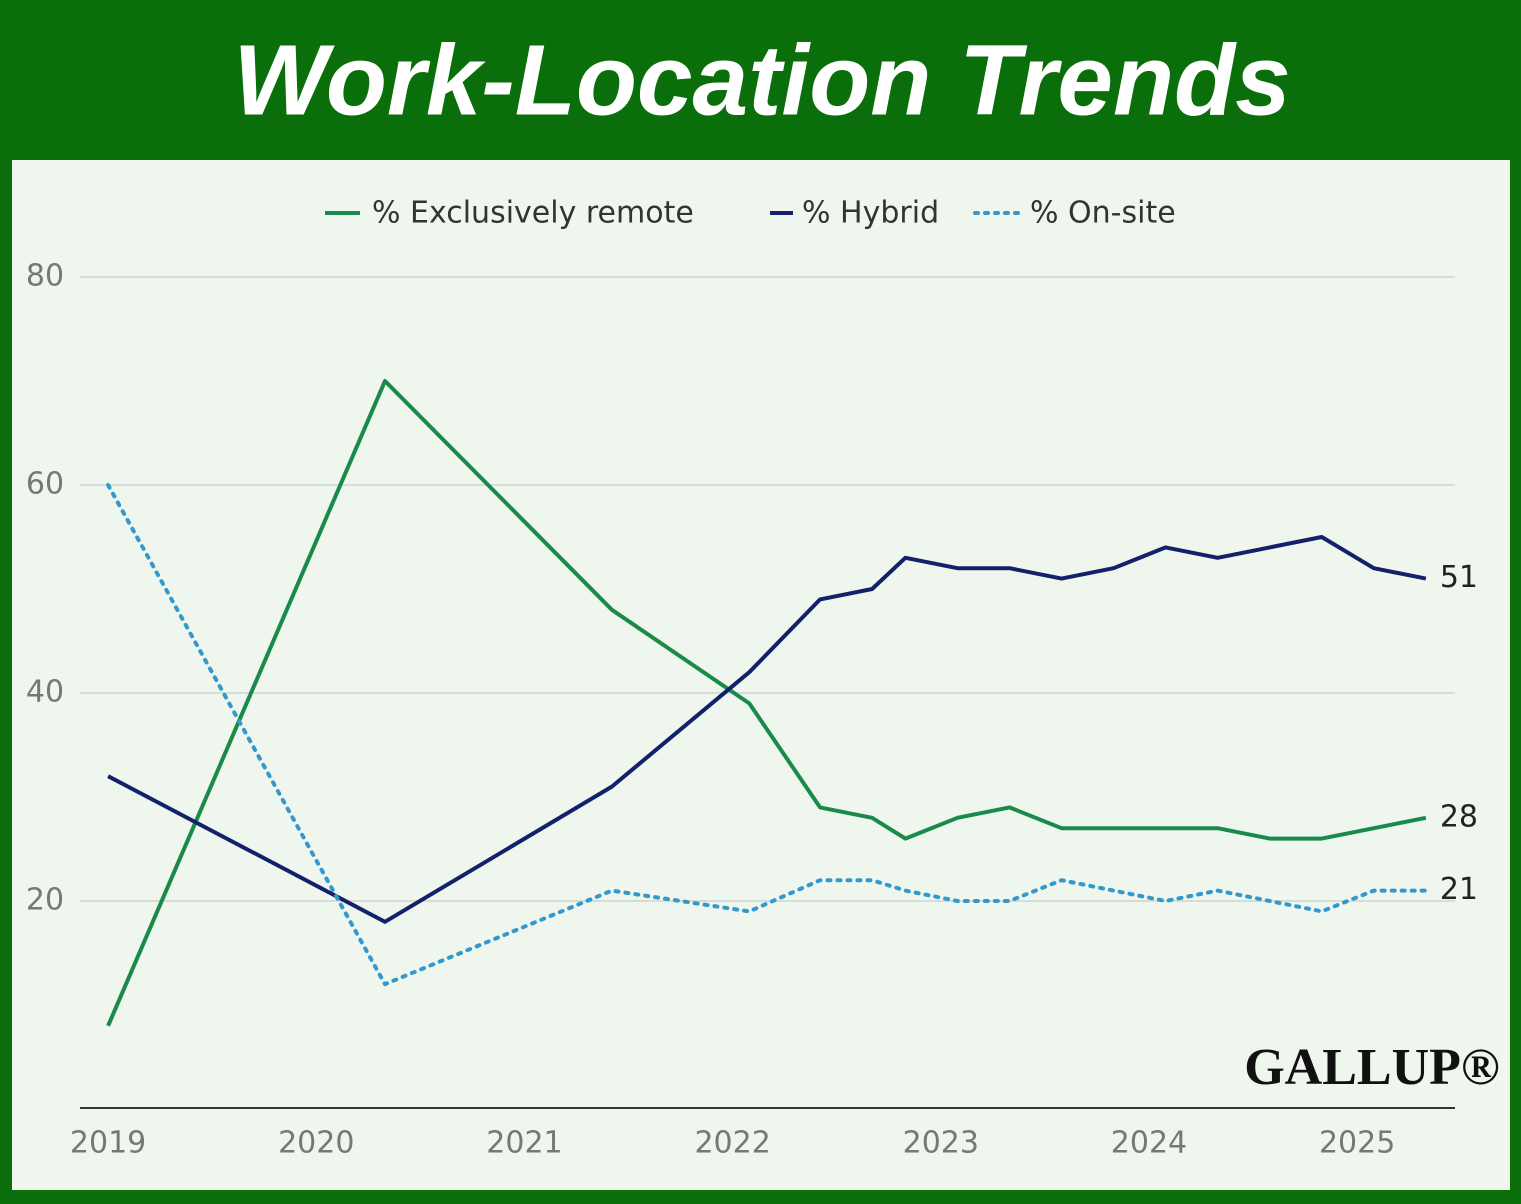 This screenshot has height=1204, width=1521. Describe the element at coordinates (316, 1143) in the screenshot. I see `x-tick-label: 2020` at that location.